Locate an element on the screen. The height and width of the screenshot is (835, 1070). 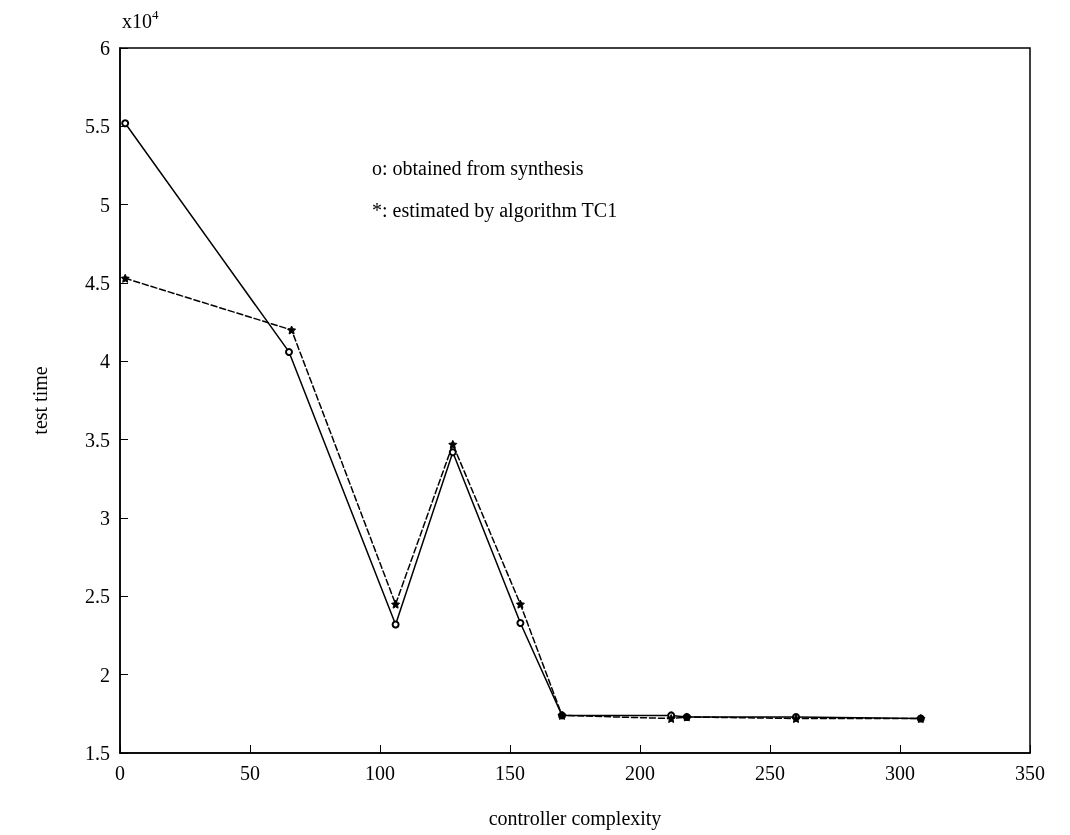
y-tick-label: 1.5 is located at coordinates (97, 753).